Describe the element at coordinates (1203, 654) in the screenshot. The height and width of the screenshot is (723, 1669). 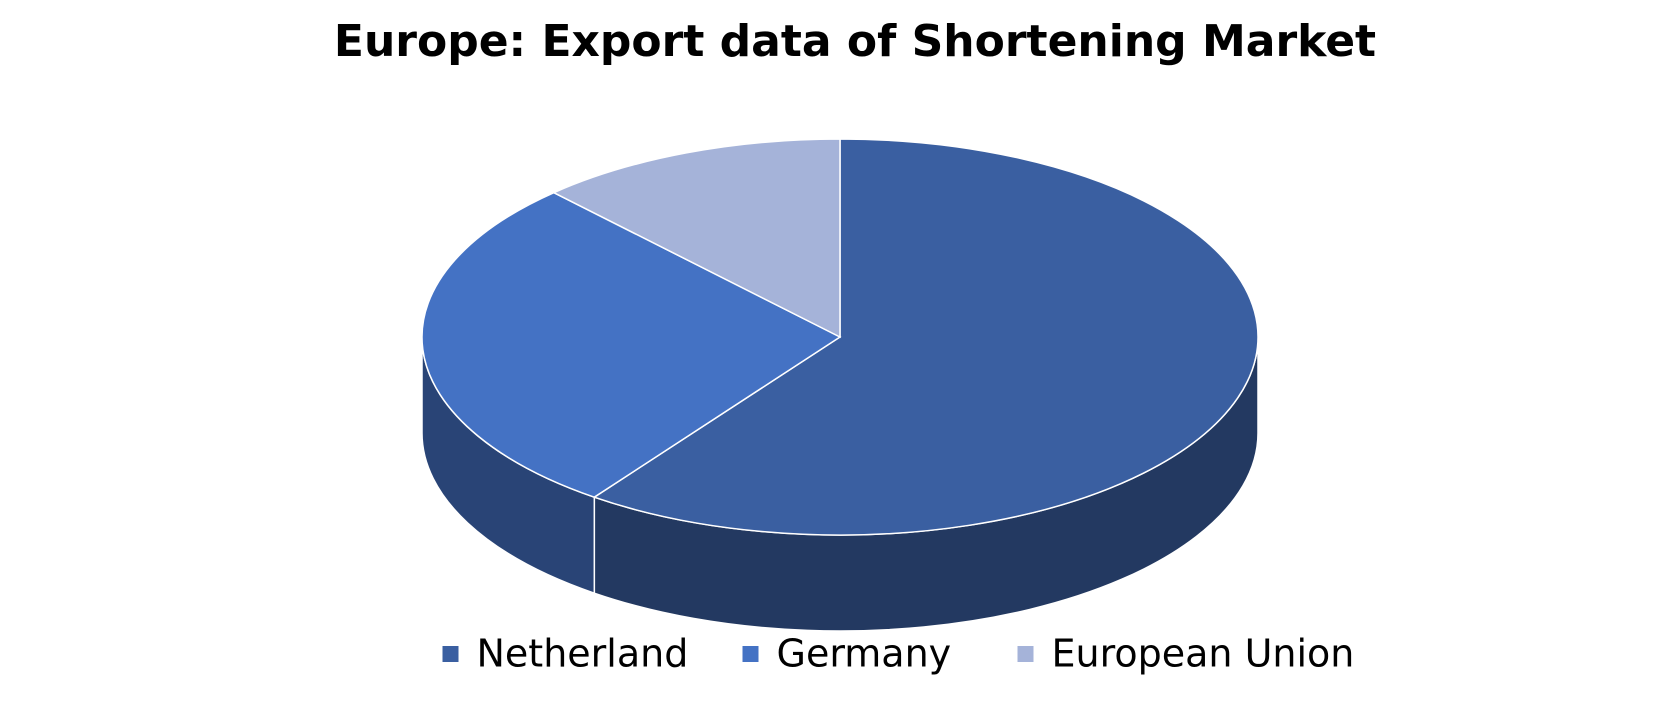
I see `legend-label: European Union` at that location.